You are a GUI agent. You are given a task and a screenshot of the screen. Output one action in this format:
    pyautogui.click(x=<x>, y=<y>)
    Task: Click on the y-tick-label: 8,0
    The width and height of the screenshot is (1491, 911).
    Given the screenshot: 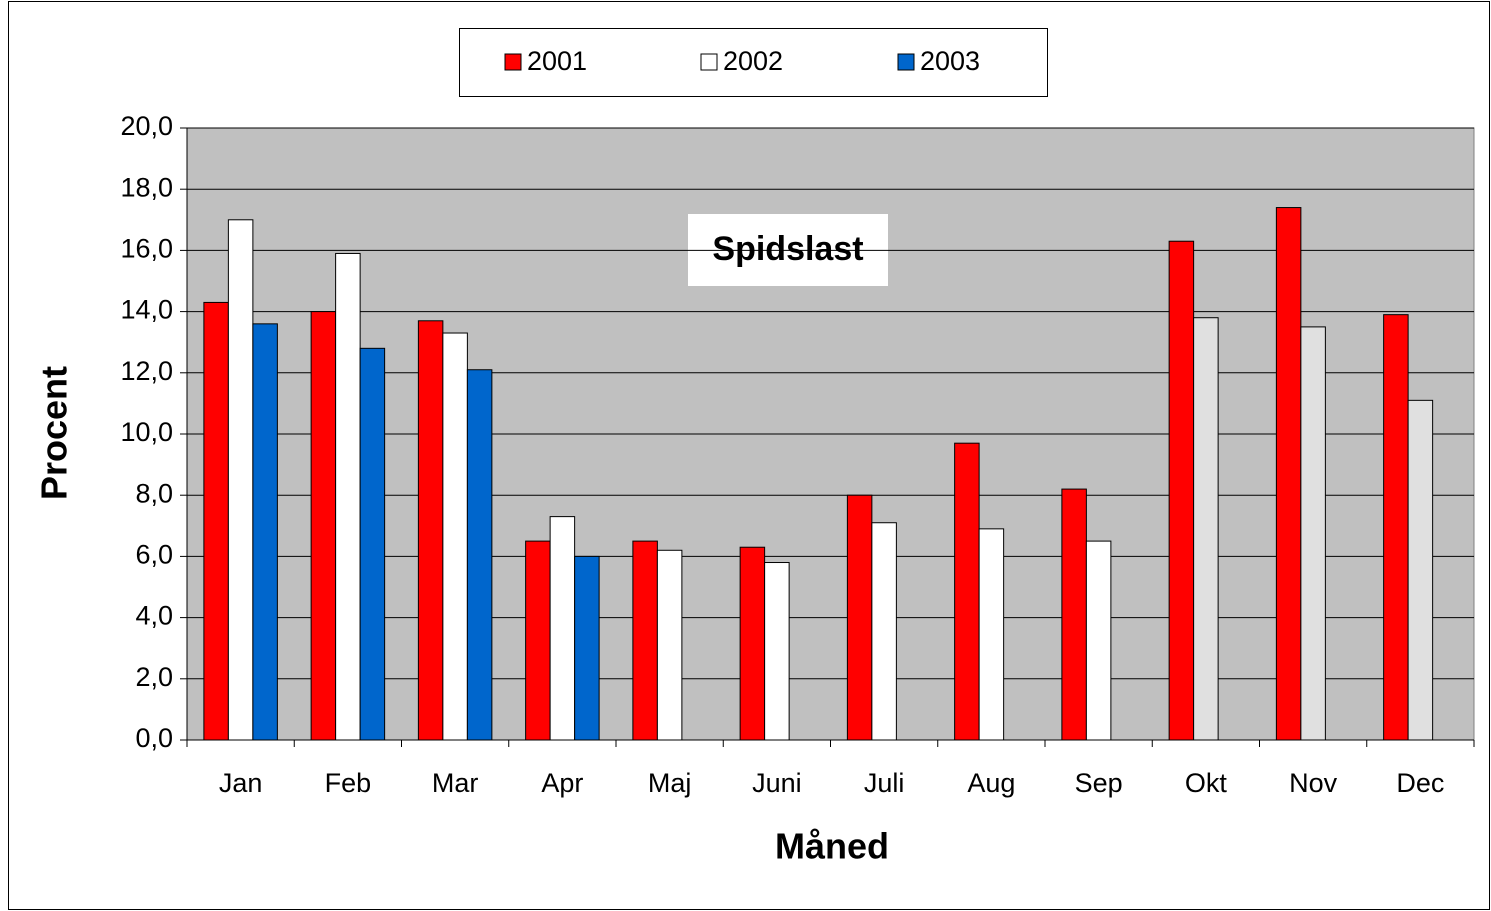 What is the action you would take?
    pyautogui.click(x=154, y=493)
    